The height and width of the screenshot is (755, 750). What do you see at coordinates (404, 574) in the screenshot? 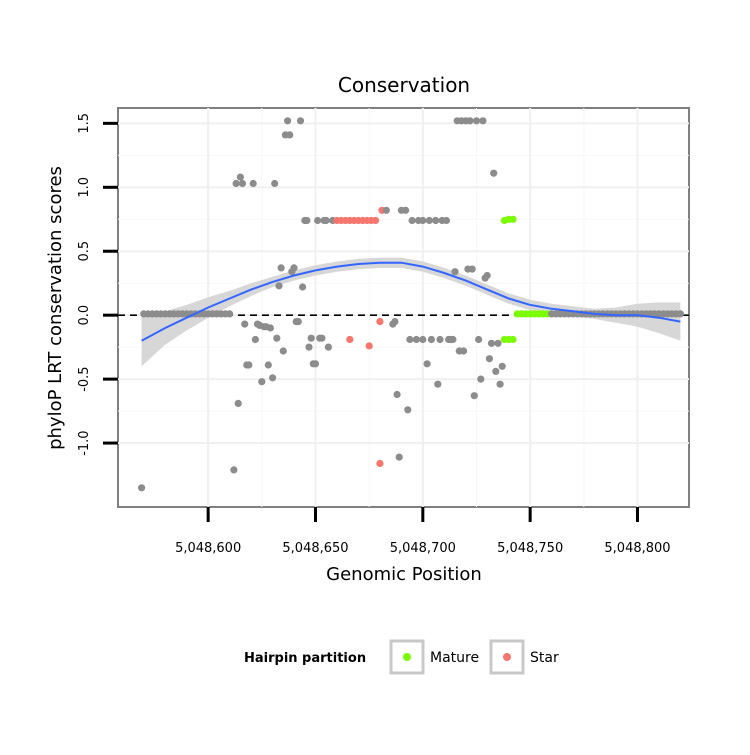
I see `x-axis-label: Genomic Position` at bounding box center [404, 574].